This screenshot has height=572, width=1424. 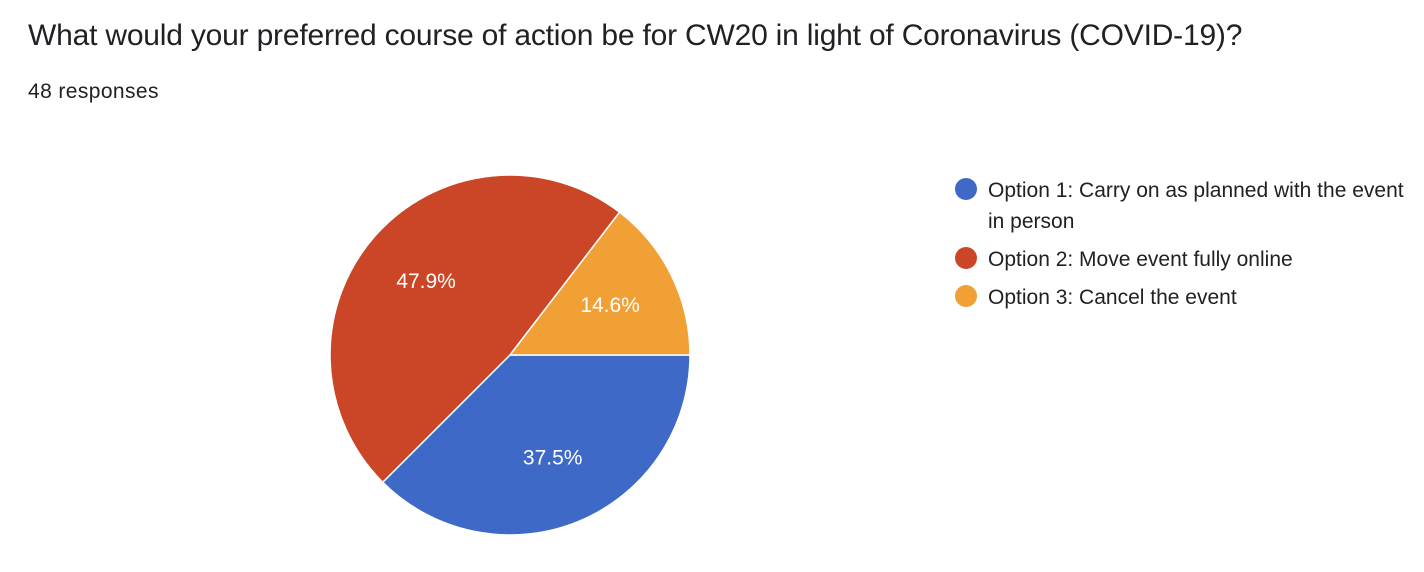 What do you see at coordinates (426, 281) in the screenshot?
I see `pie-label-option-2: 47.9%` at bounding box center [426, 281].